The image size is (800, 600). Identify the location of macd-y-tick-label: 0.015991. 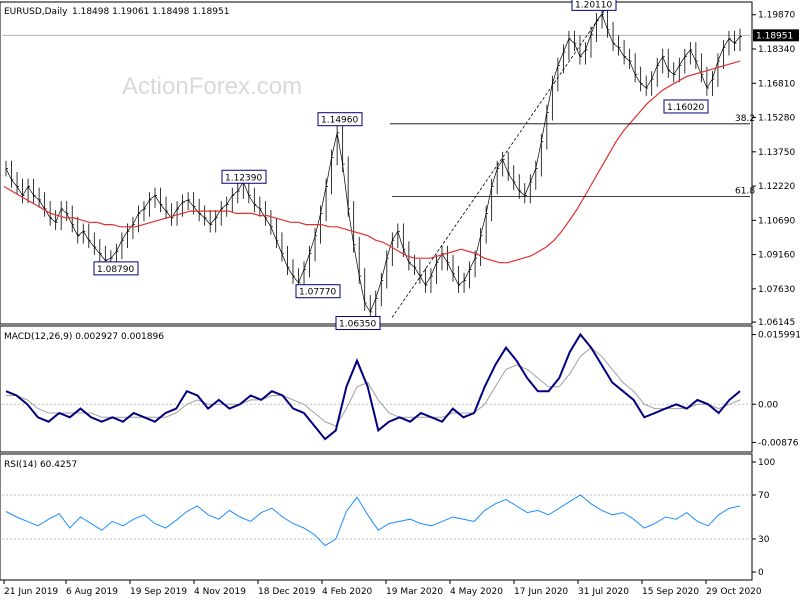
(779, 336).